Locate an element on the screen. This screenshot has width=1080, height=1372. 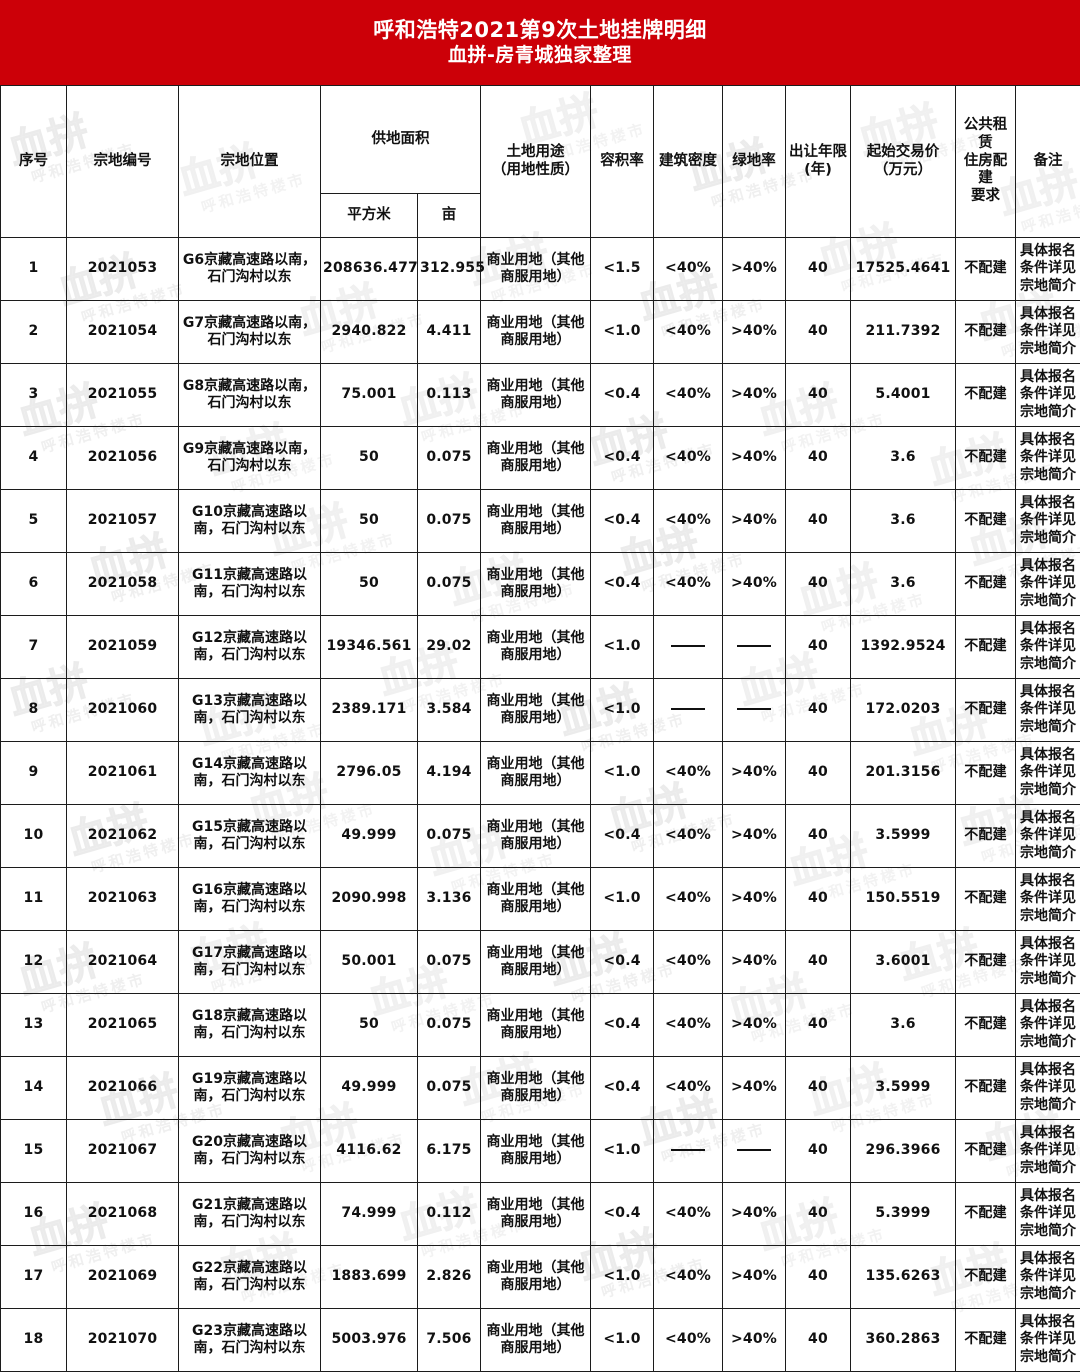
cell-parcel-location: G10京藏高速路以南，石门沟村以东 is located at coordinates (250, 521).